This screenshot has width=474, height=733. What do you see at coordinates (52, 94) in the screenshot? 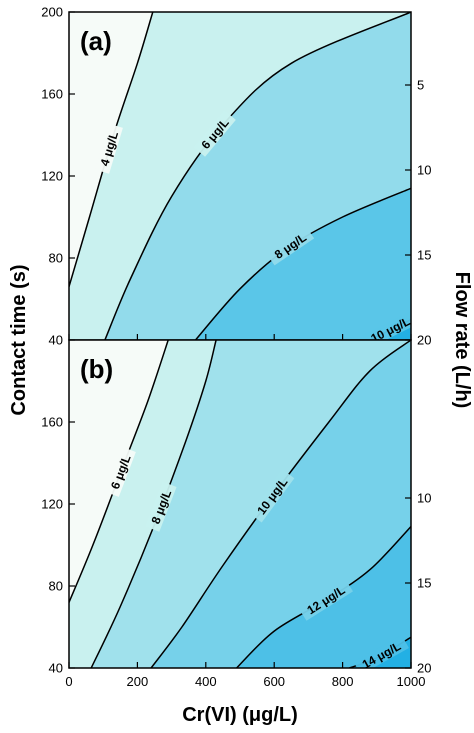
I see `left-tick-label-a: 160` at bounding box center [52, 94].